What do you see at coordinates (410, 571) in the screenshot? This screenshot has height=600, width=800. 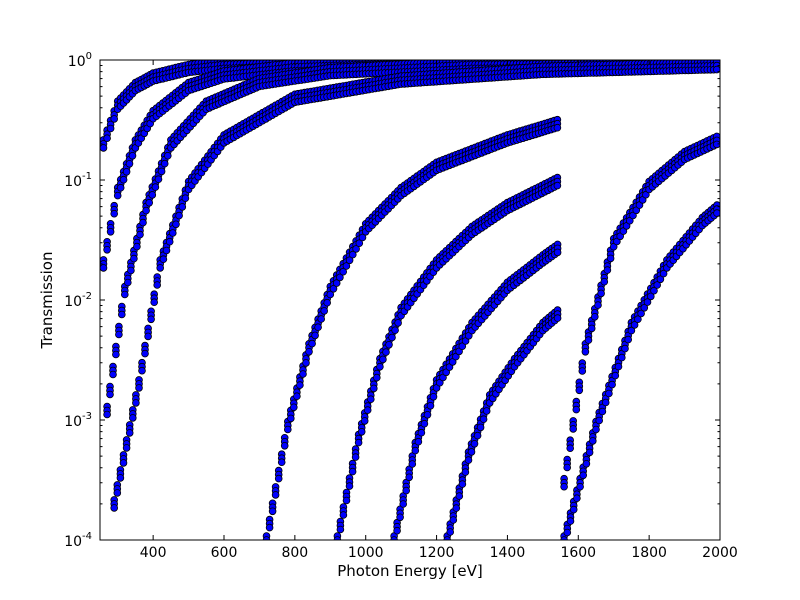 I see `x-axis-label: Photon Energy [eV]` at bounding box center [410, 571].